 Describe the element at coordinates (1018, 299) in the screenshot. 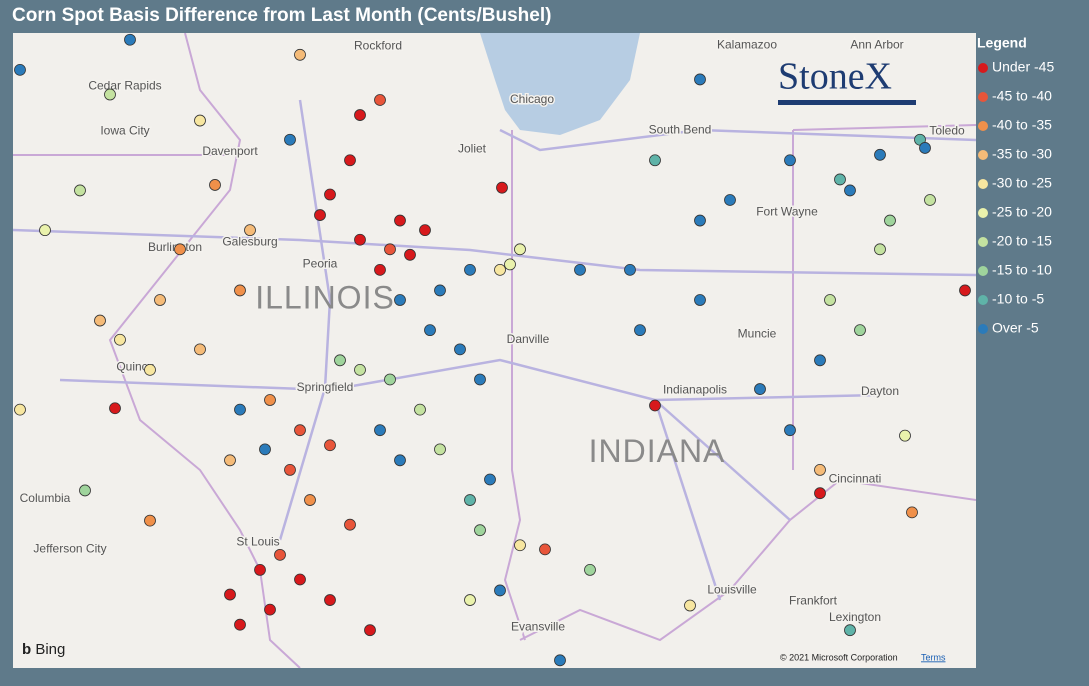

I see `legend-label: -10 to -5` at that location.